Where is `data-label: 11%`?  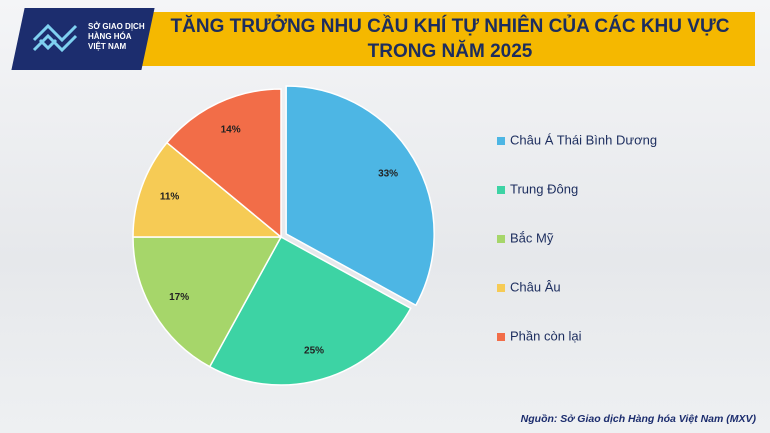
data-label: 11% is located at coordinates (170, 197).